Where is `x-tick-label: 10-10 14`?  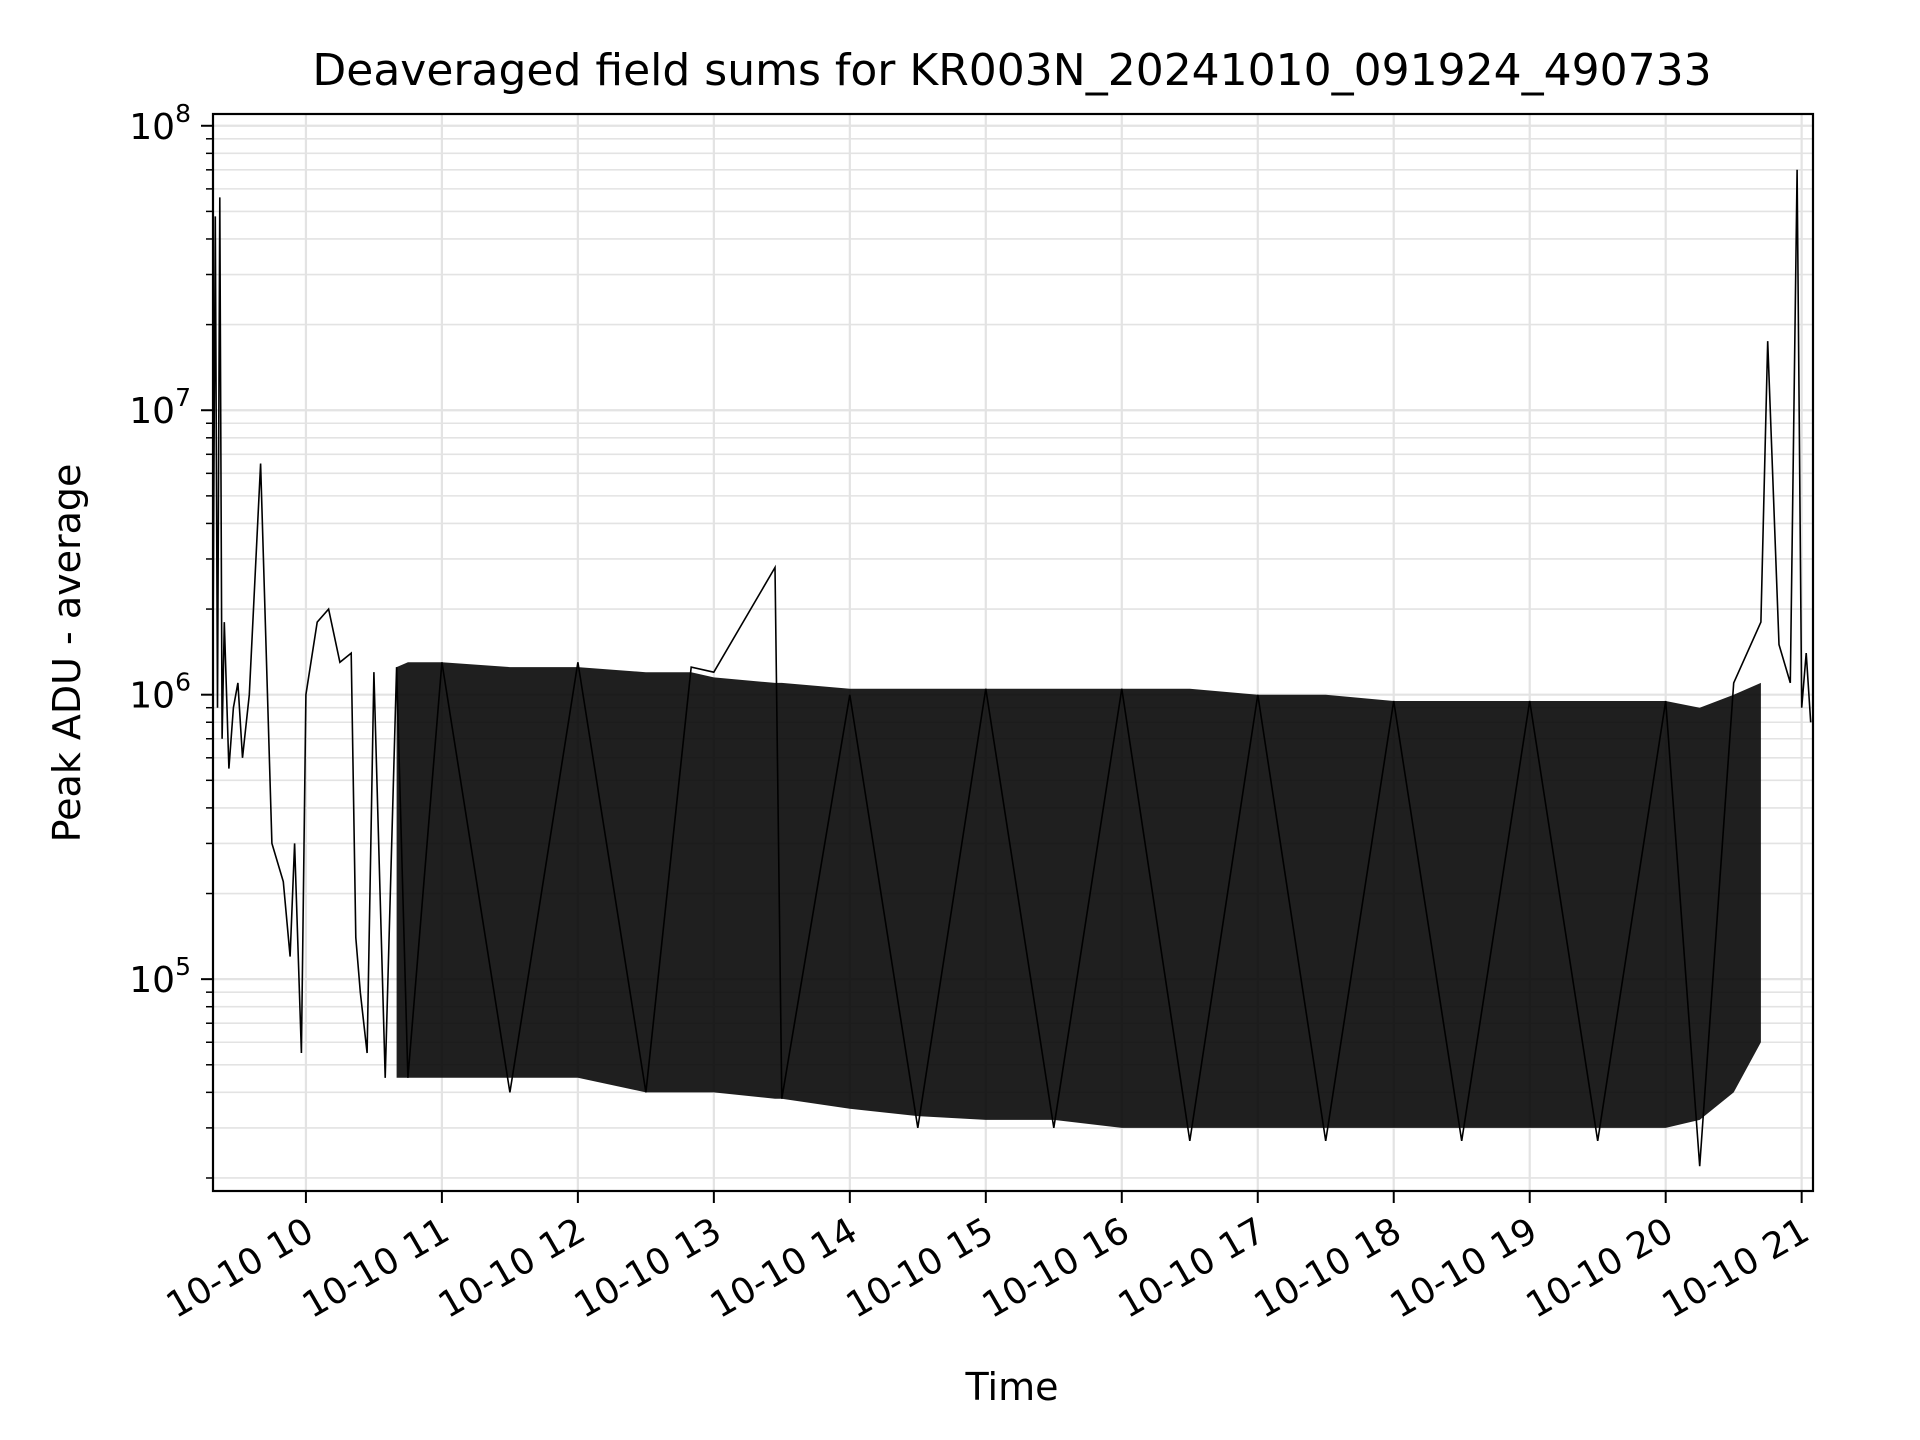
x-tick-label: 10-10 14 is located at coordinates (784, 1268).